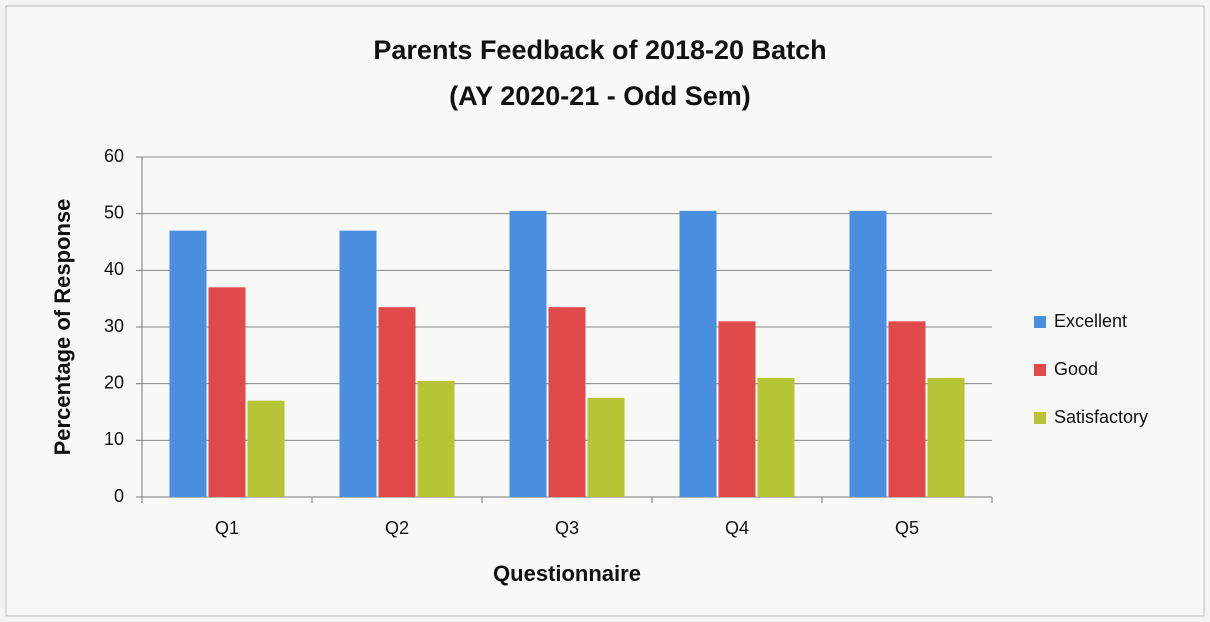  Describe the element at coordinates (114, 326) in the screenshot. I see `y-tick-label: 30` at that location.